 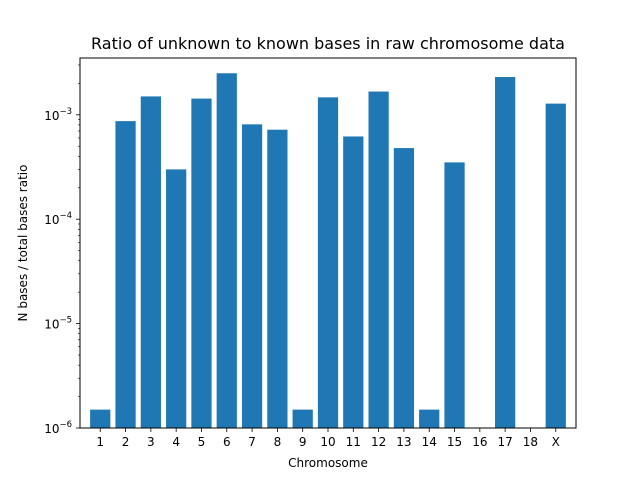 What do you see at coordinates (556, 442) in the screenshot?
I see `x-tick-label: X` at bounding box center [556, 442].